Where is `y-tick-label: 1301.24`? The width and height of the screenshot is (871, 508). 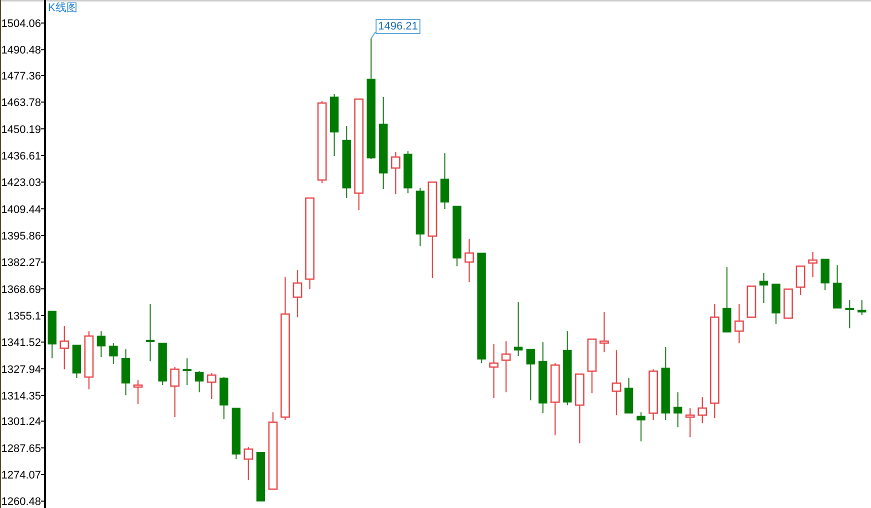
y-tick-label: 1301.24 is located at coordinates (21, 422).